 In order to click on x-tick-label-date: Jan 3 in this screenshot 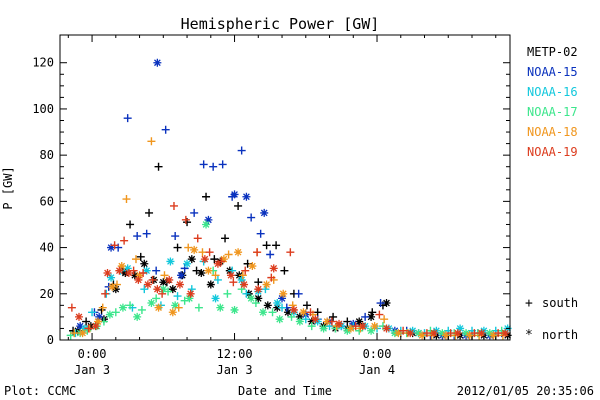, I will do `click(234, 370)`.